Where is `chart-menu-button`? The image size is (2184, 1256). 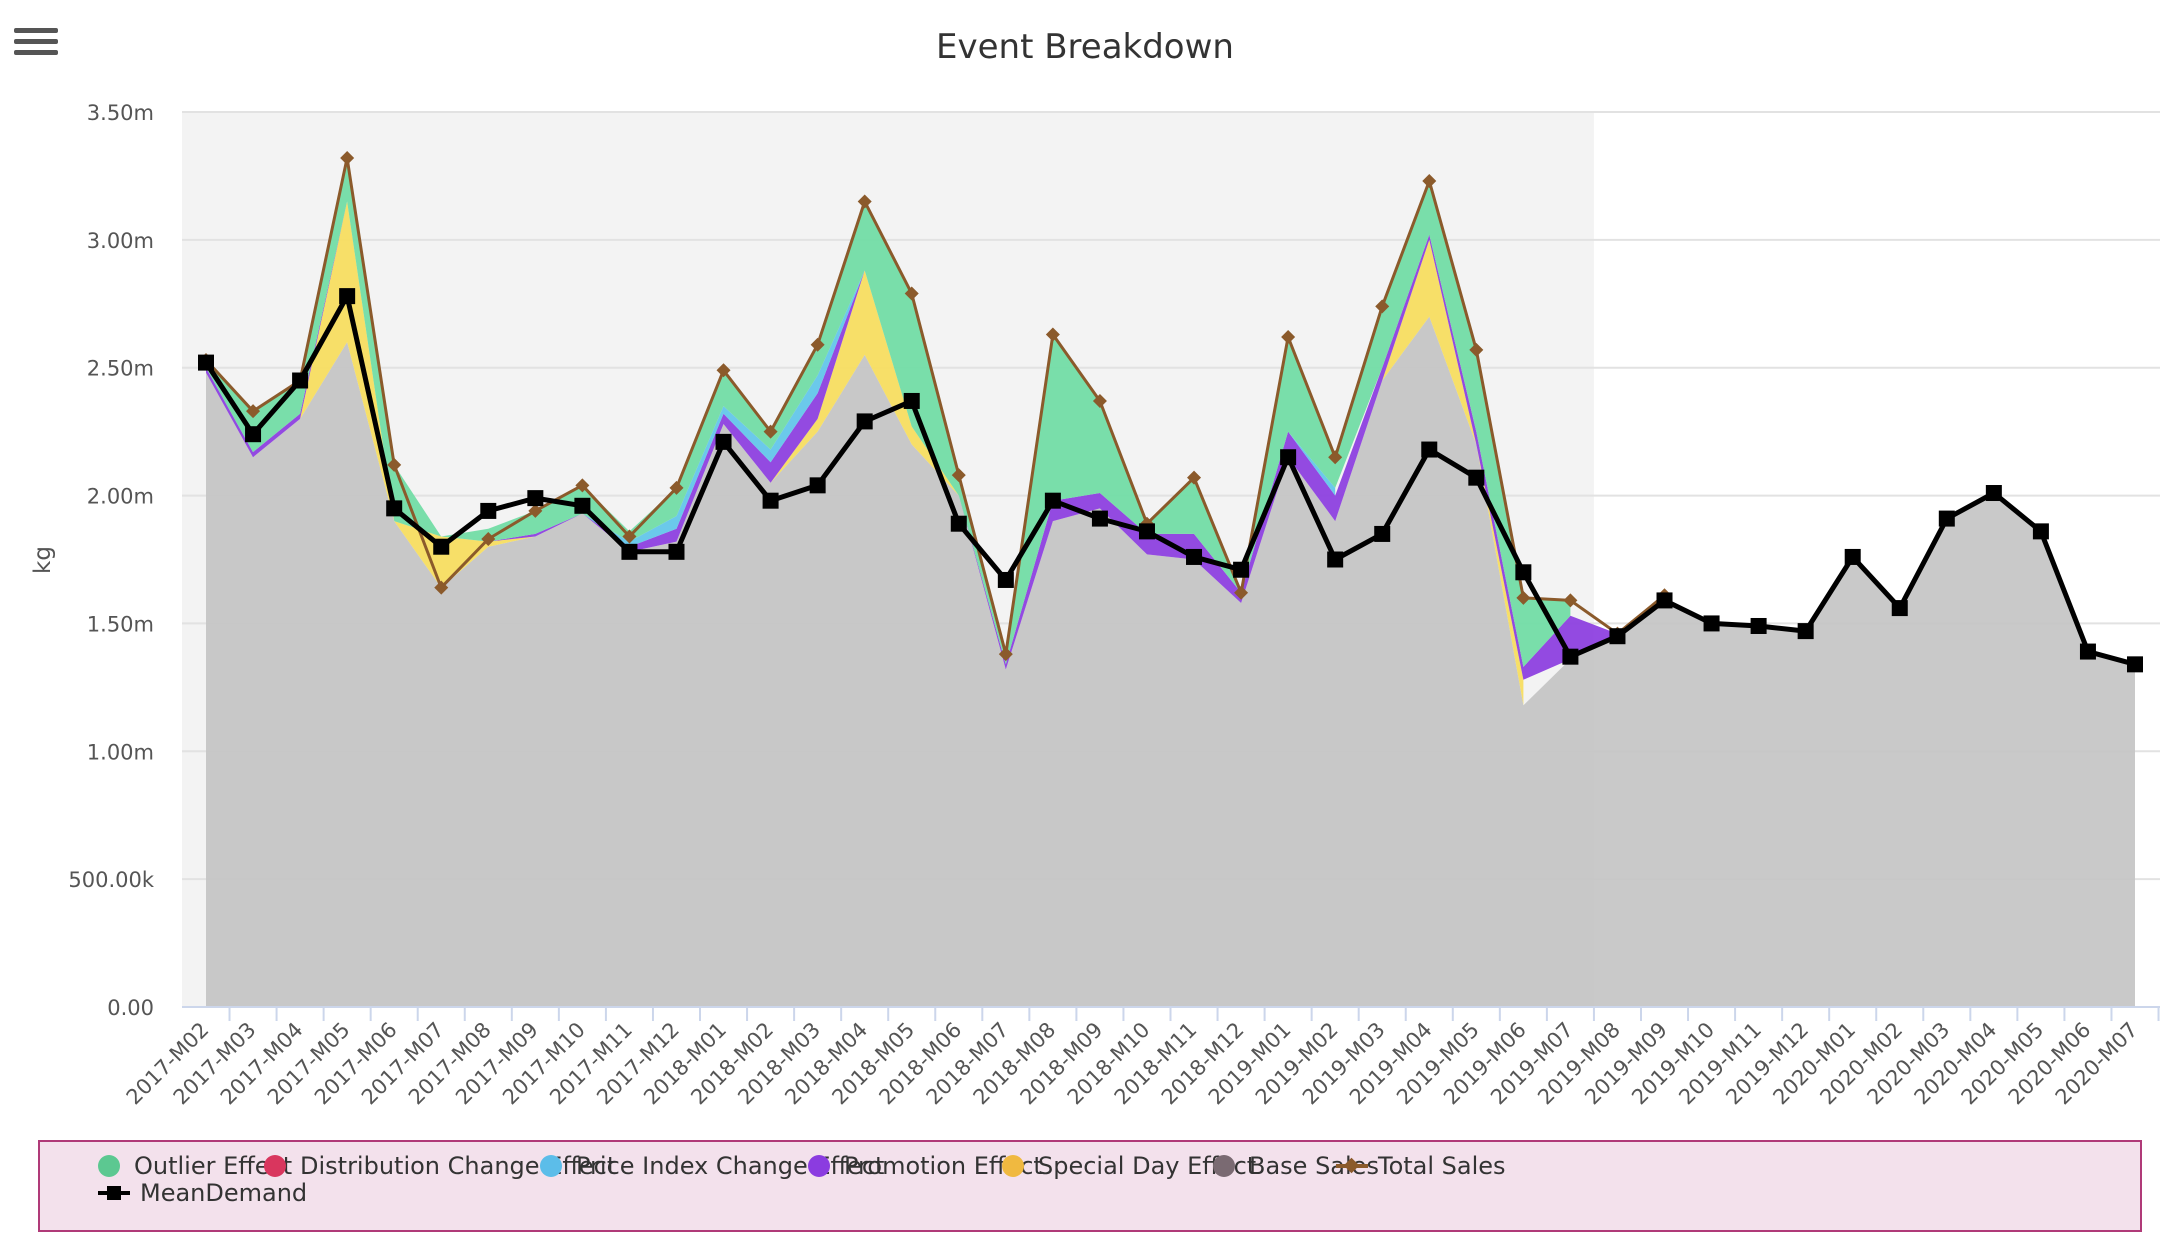
chart-menu-button is located at coordinates (36, 48).